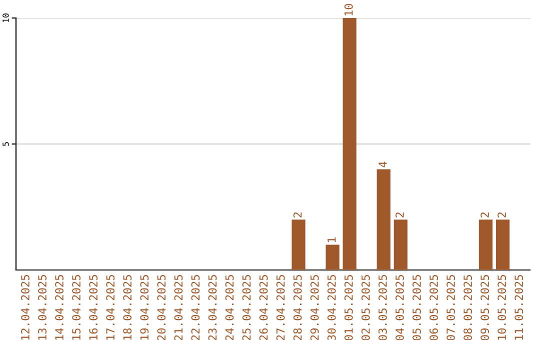 This screenshot has width=540, height=340. Describe the element at coordinates (144, 307) in the screenshot. I see `x-tick-label: 19.04.2025` at that location.